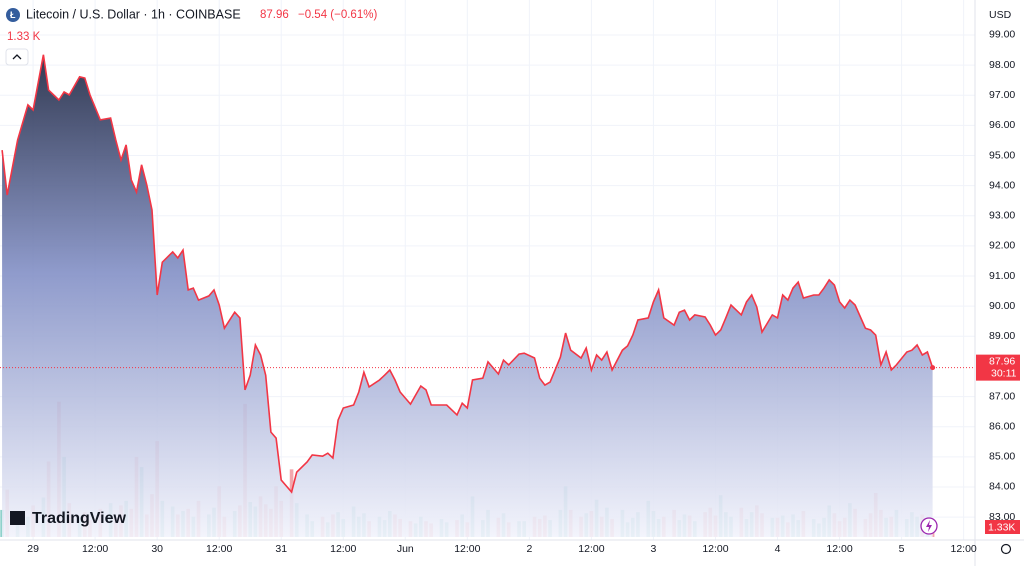 The image size is (1024, 566). I want to click on volume-readout: 1.33 K, so click(24, 37).